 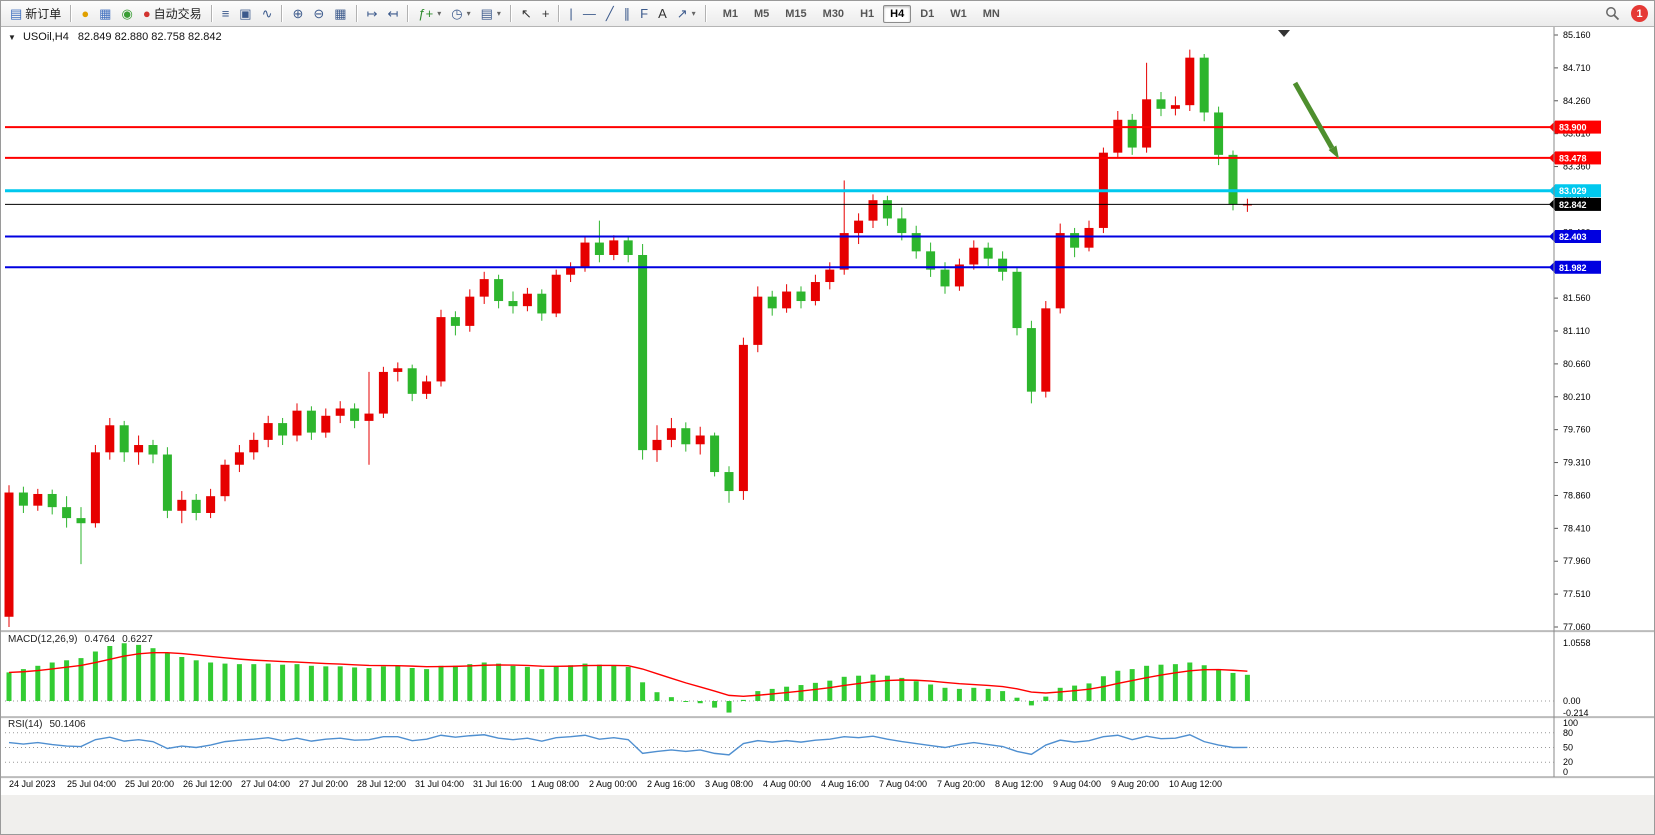 What do you see at coordinates (526, 13) in the screenshot?
I see `cursor-button: ↖` at bounding box center [526, 13].